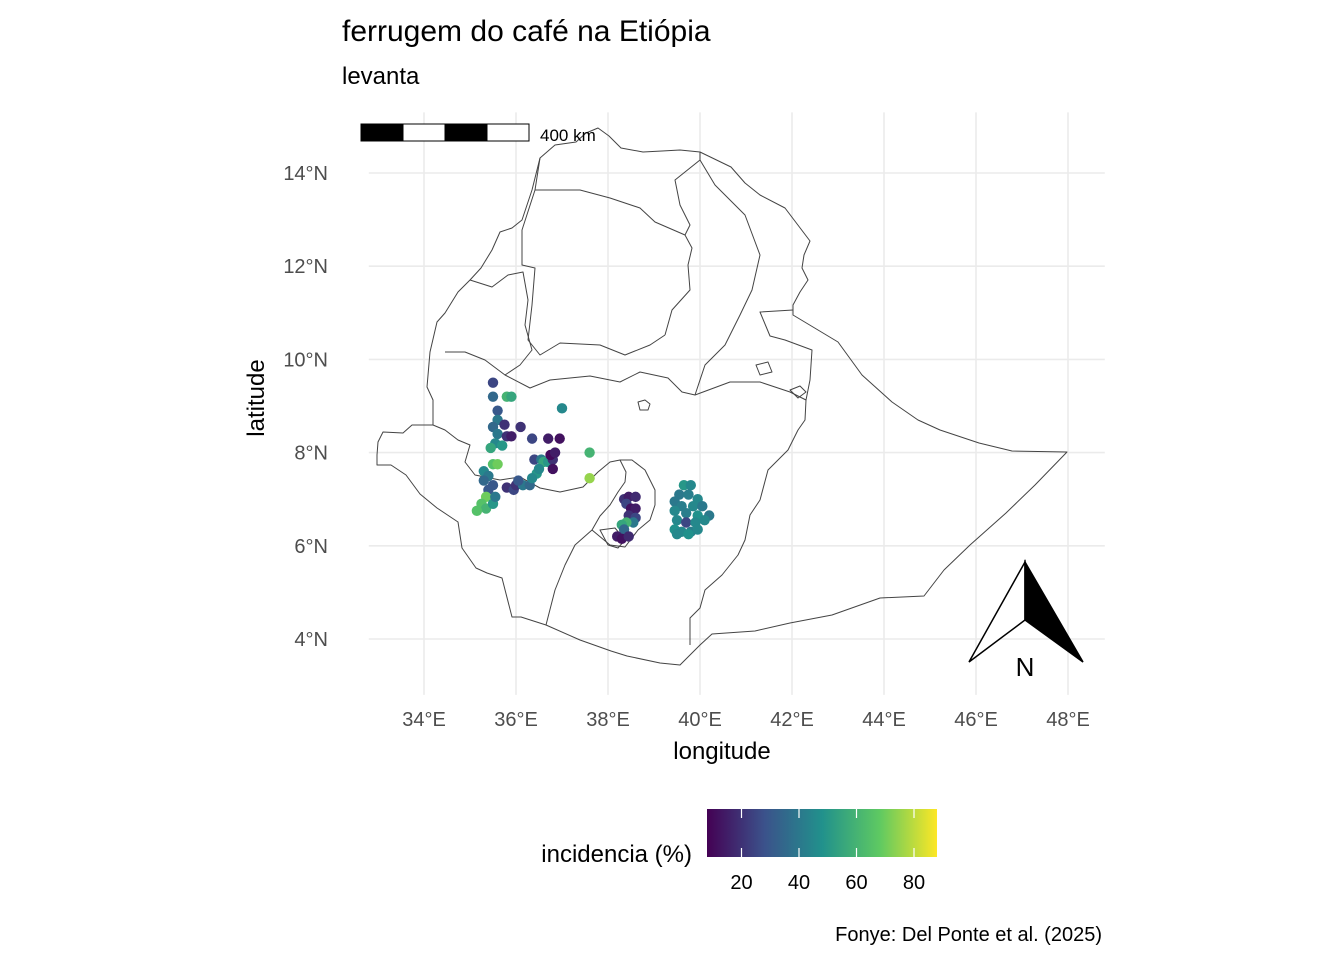  What do you see at coordinates (476, 452) in the screenshot?
I see `region-gambela` at bounding box center [476, 452].